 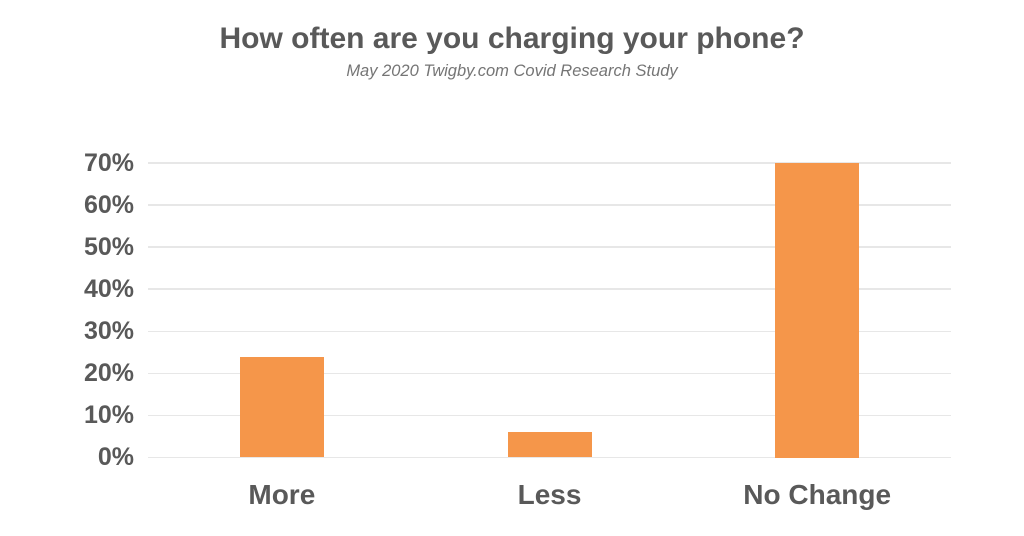 What do you see at coordinates (549, 494) in the screenshot?
I see `x-axis-label-less: Less` at bounding box center [549, 494].